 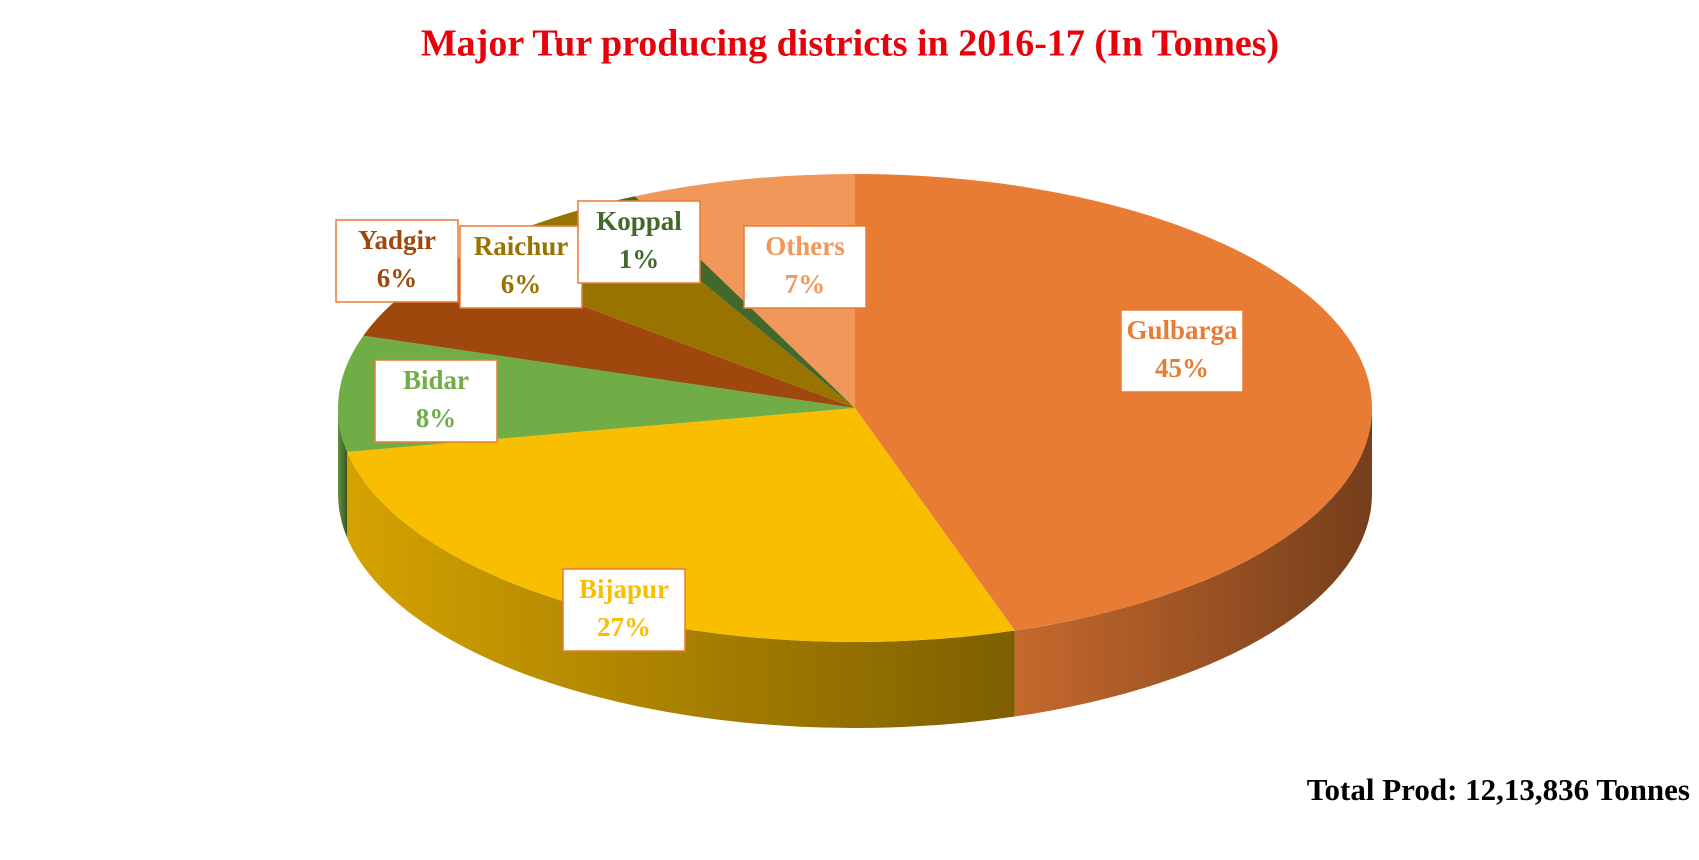 I want to click on value-label: 45%, so click(x=1182, y=368).